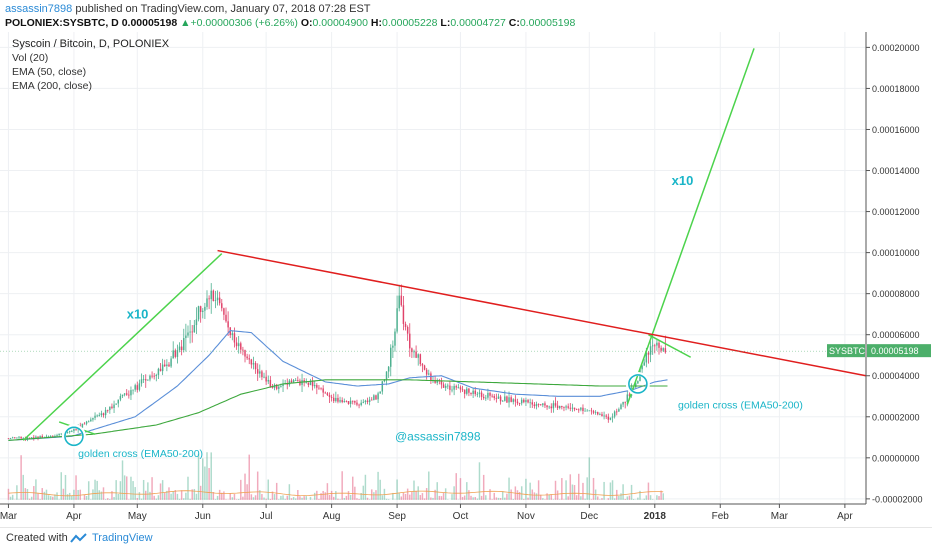 The height and width of the screenshot is (551, 932). Describe the element at coordinates (122, 538) in the screenshot. I see `tradingview-brand: TradingView` at that location.